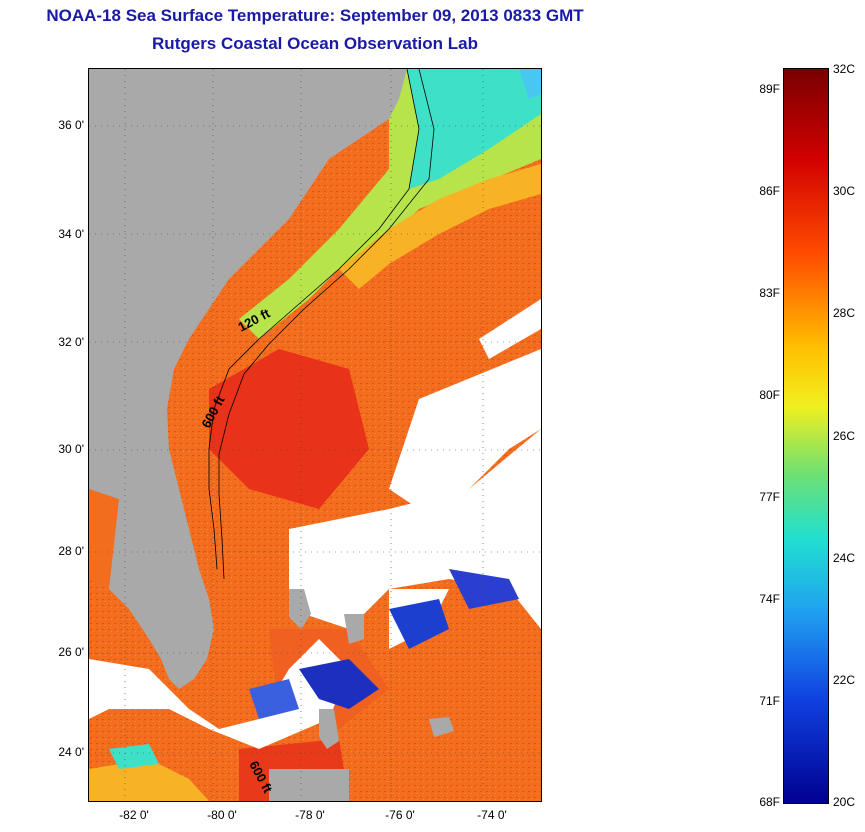  Describe the element at coordinates (769, 293) in the screenshot. I see `colorbar-label-83f: 83F` at that location.